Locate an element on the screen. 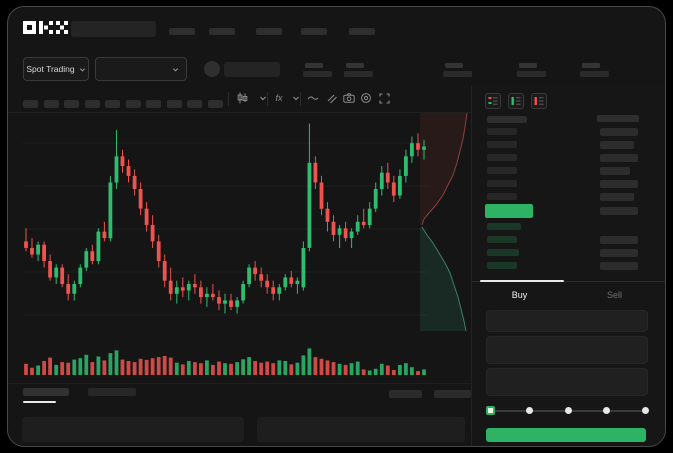 This screenshot has height=453, width=673. market-type-label: Spot Trading is located at coordinates (50, 69).